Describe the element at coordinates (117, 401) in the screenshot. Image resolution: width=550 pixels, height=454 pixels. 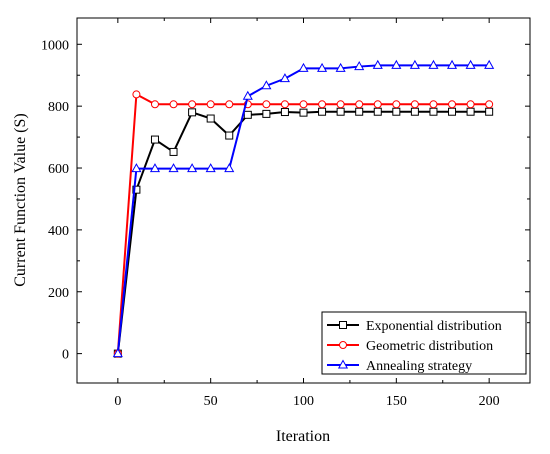
I see `x-tick-label: 0` at that location.